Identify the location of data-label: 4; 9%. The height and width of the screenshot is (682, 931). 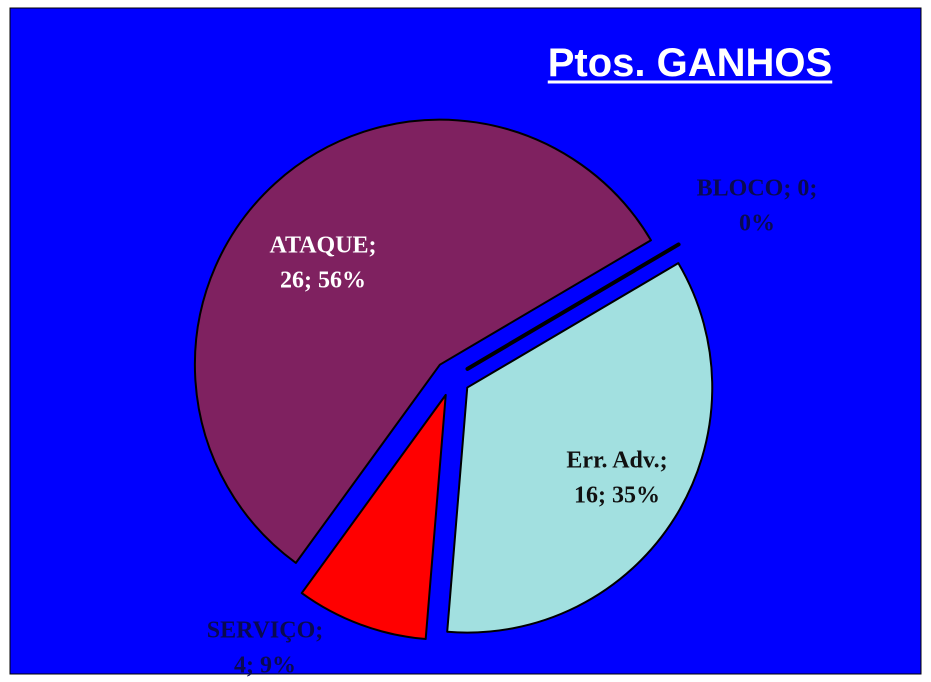
(265, 666).